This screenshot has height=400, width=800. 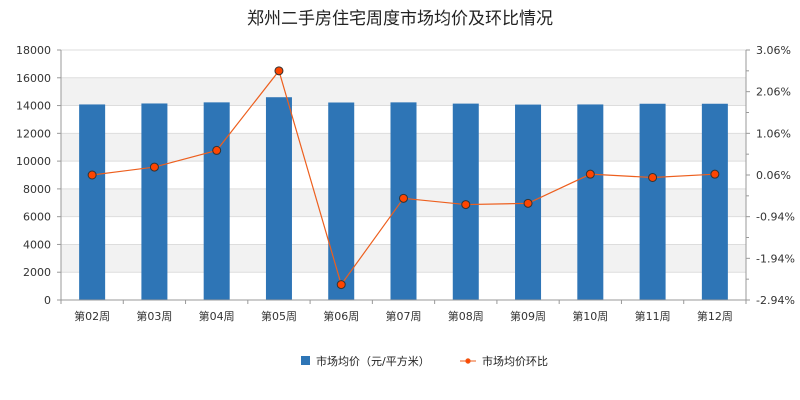 What do you see at coordinates (217, 316) in the screenshot?
I see `x-tick-label: 第04周` at bounding box center [217, 316].